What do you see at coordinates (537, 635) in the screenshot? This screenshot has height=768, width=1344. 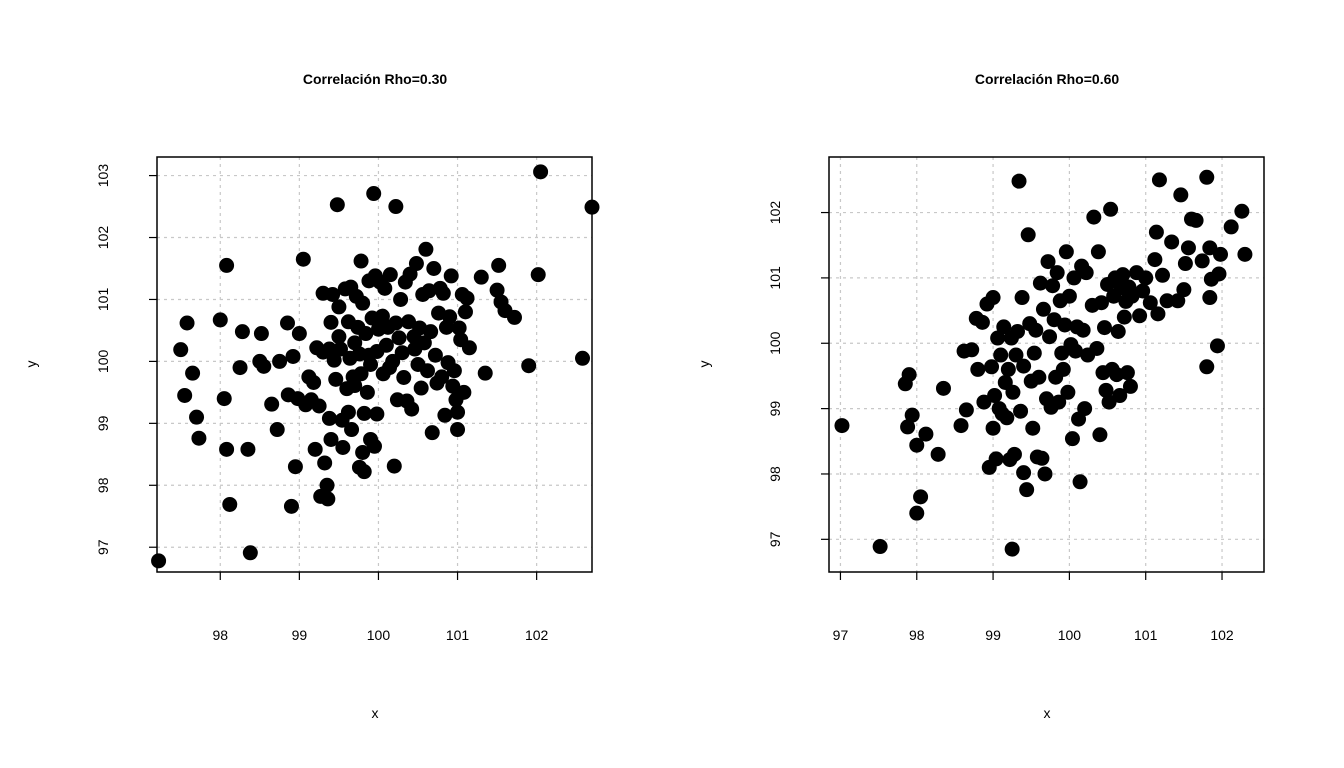 I see `x-tick-label: 102` at bounding box center [537, 635].